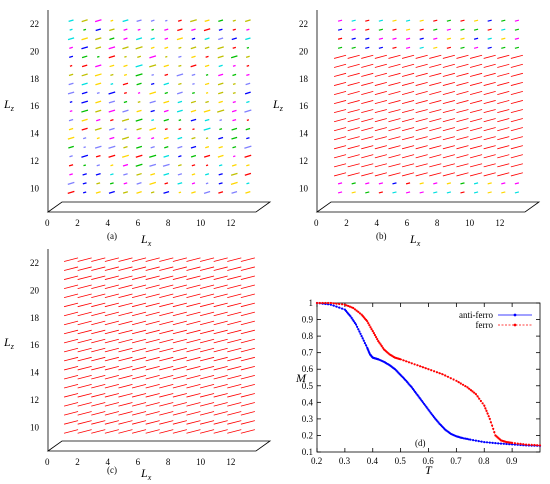  I want to click on x-tick-label: 0.8, so click(484, 461).